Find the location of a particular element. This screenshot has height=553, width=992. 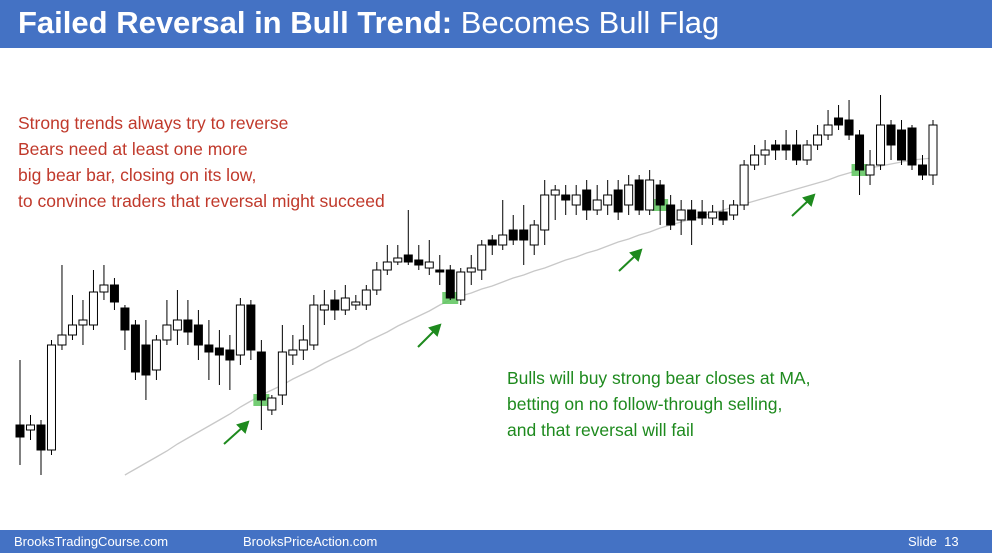

note-line: and that reversal will fail is located at coordinates (600, 430).